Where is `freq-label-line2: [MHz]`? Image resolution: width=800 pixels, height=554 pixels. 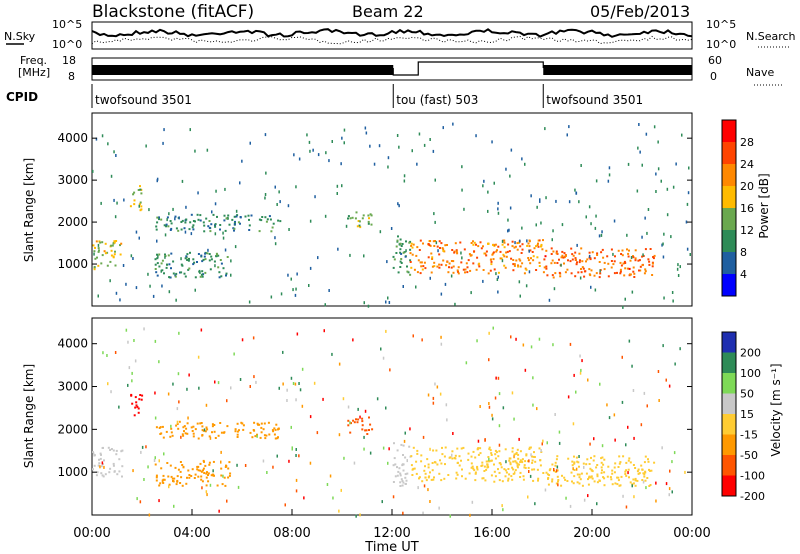 freq-label-line2: [MHz] is located at coordinates (34, 72).